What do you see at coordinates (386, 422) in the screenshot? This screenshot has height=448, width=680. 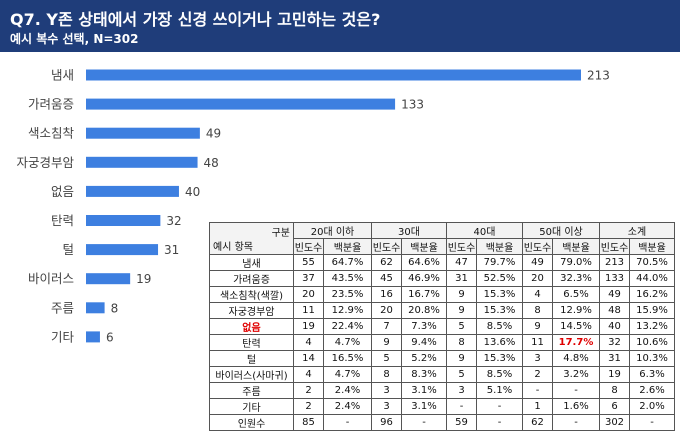 I see `table-cell: 96` at bounding box center [386, 422].